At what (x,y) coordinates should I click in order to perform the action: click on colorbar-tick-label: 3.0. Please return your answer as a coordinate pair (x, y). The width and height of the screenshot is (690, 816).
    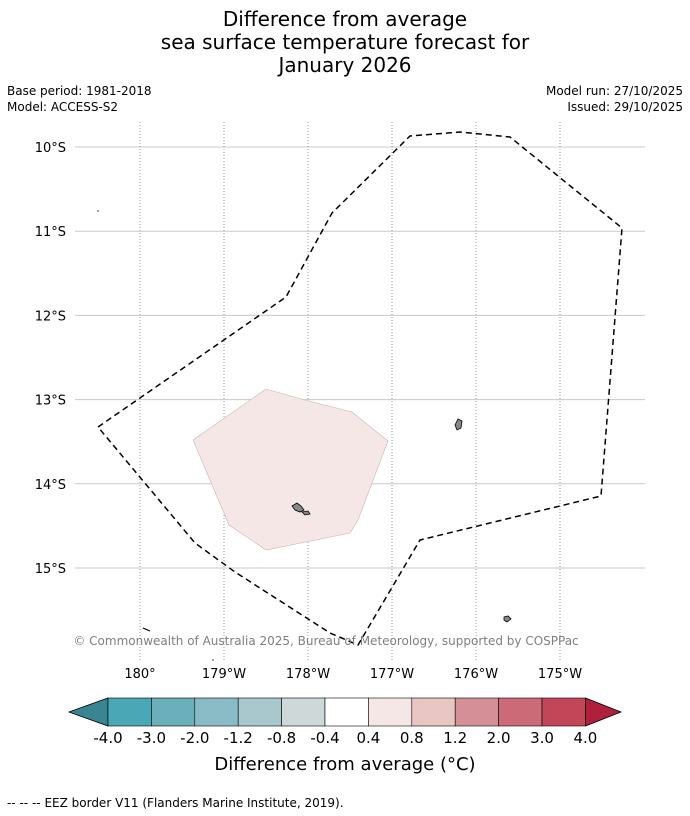
    Looking at the image, I should click on (542, 738).